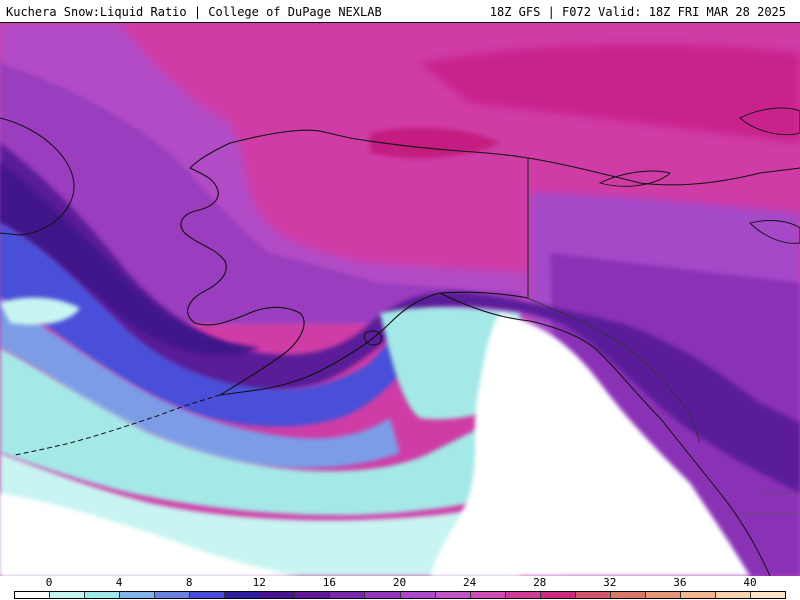 The height and width of the screenshot is (600, 800). Describe the element at coordinates (119, 582) in the screenshot. I see `colorbar-tick-label: 4` at that location.